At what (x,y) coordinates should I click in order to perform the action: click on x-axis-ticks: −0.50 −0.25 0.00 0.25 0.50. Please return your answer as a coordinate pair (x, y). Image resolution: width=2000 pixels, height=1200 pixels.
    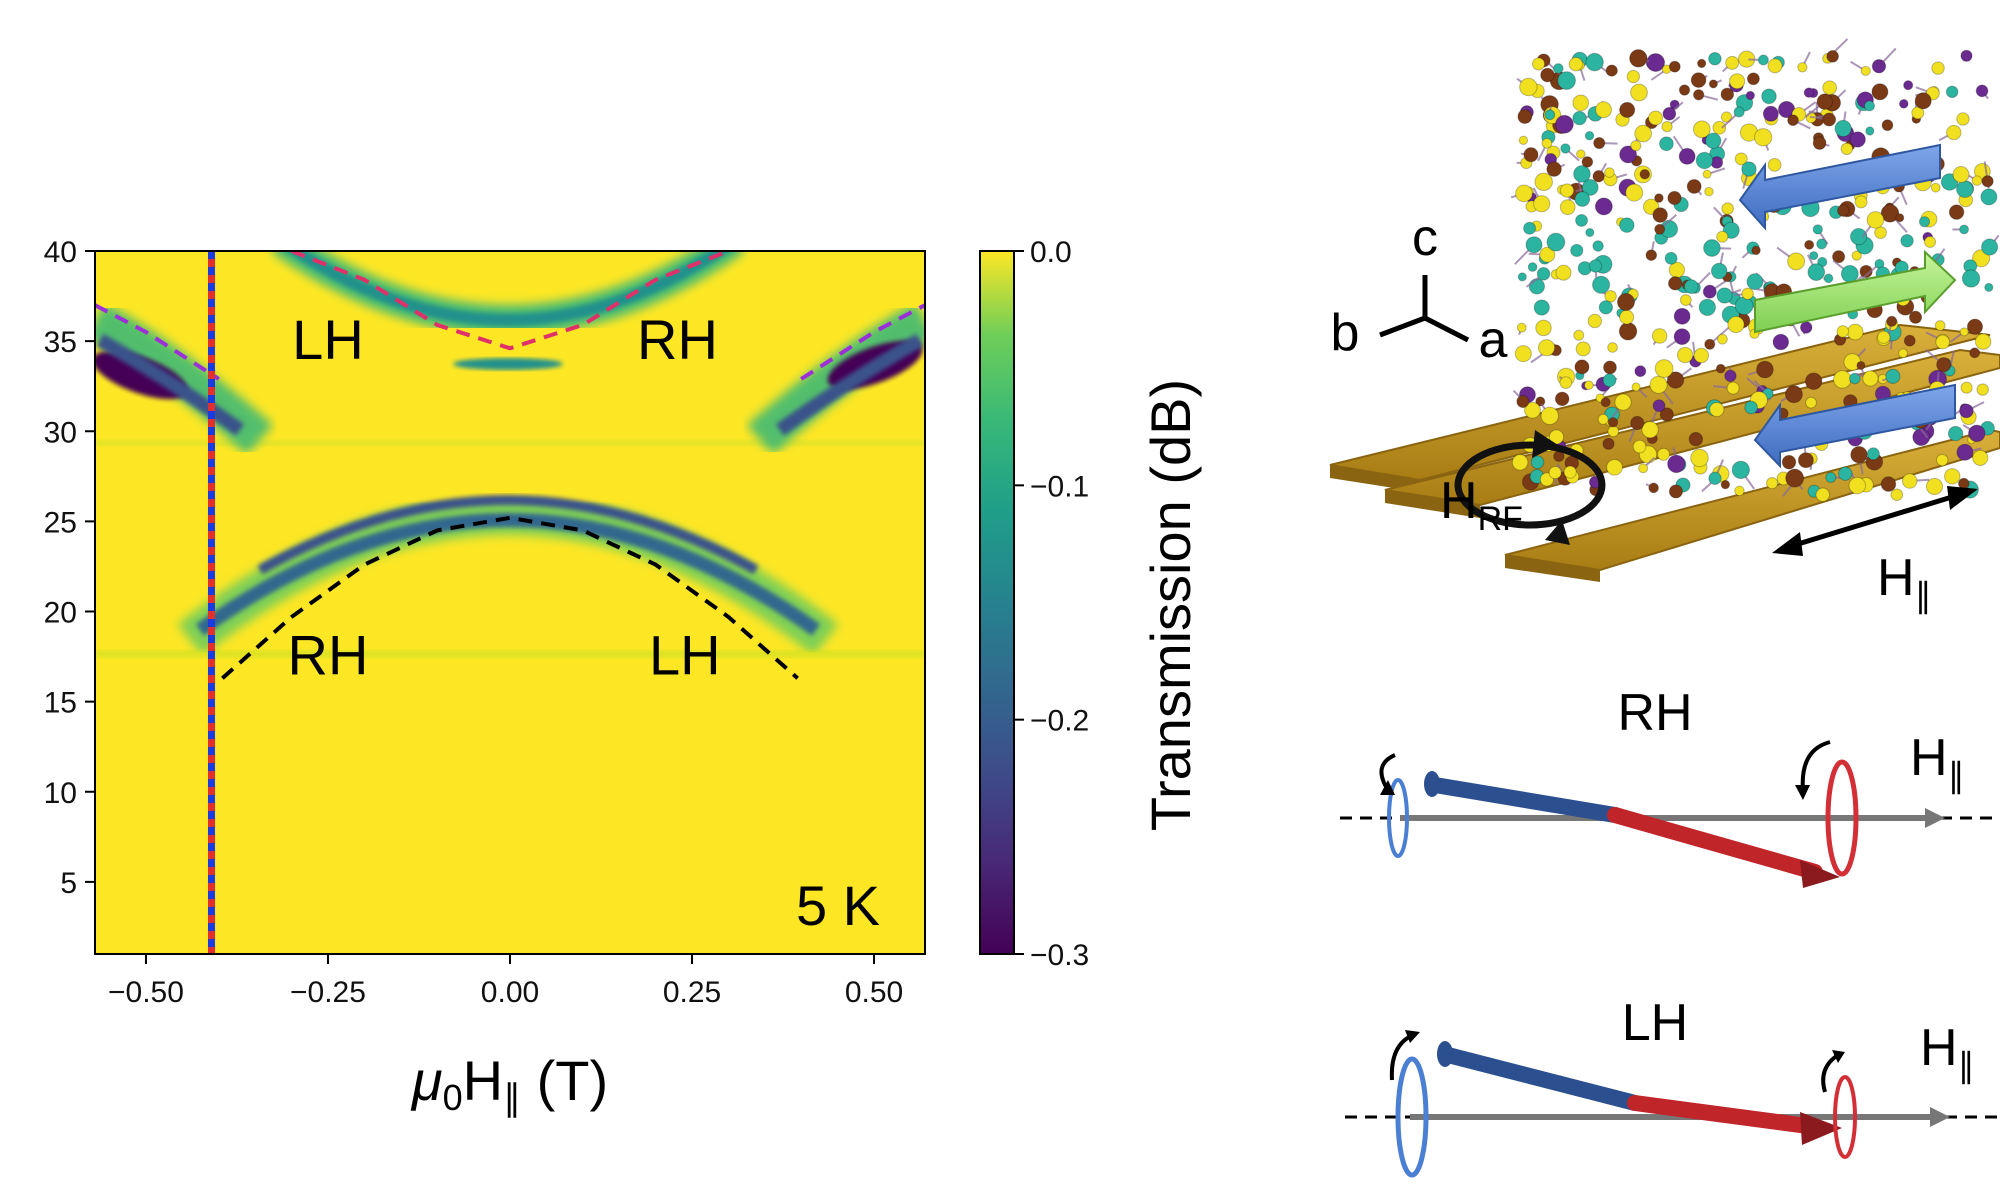
    Looking at the image, I should click on (505, 981).